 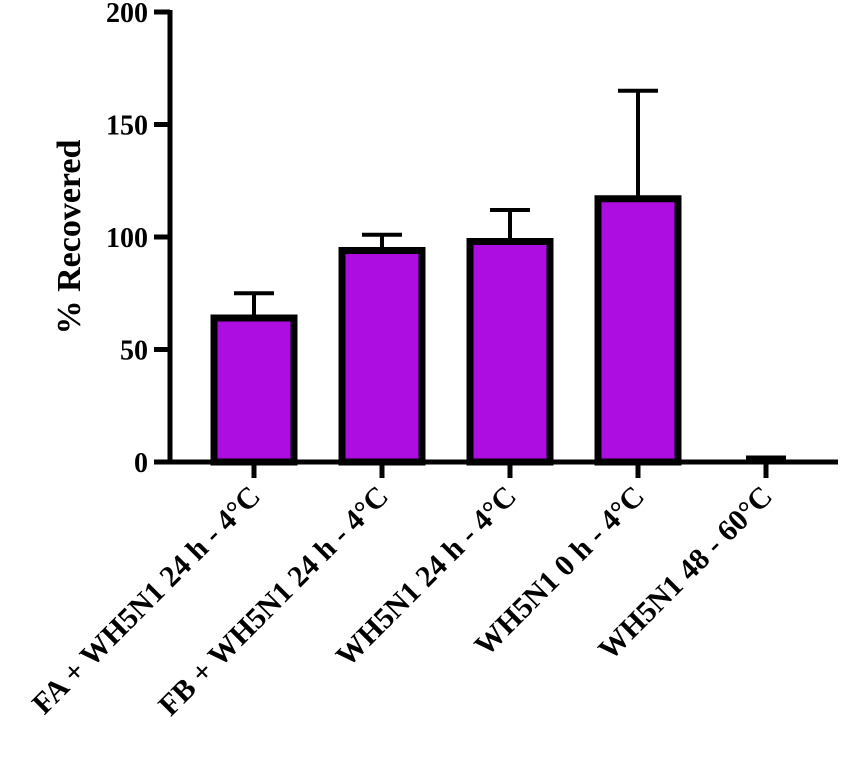 I want to click on y-tick-label: 200, so click(x=127, y=14).